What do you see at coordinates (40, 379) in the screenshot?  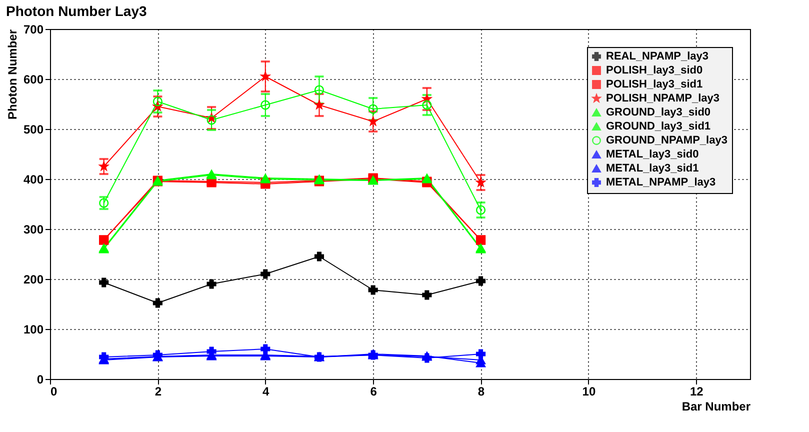 I see `y-tick-label: 0` at bounding box center [40, 379].